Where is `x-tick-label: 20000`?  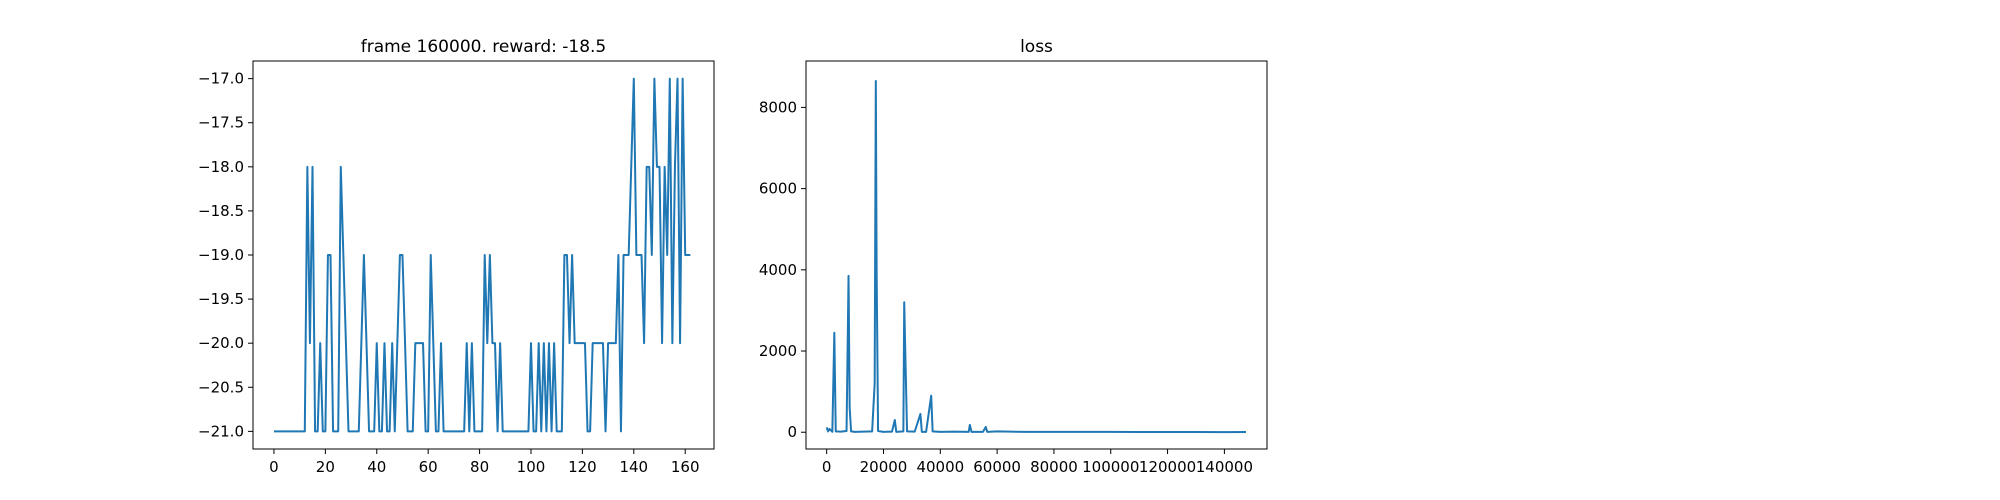
x-tick-label: 20000 is located at coordinates (884, 467).